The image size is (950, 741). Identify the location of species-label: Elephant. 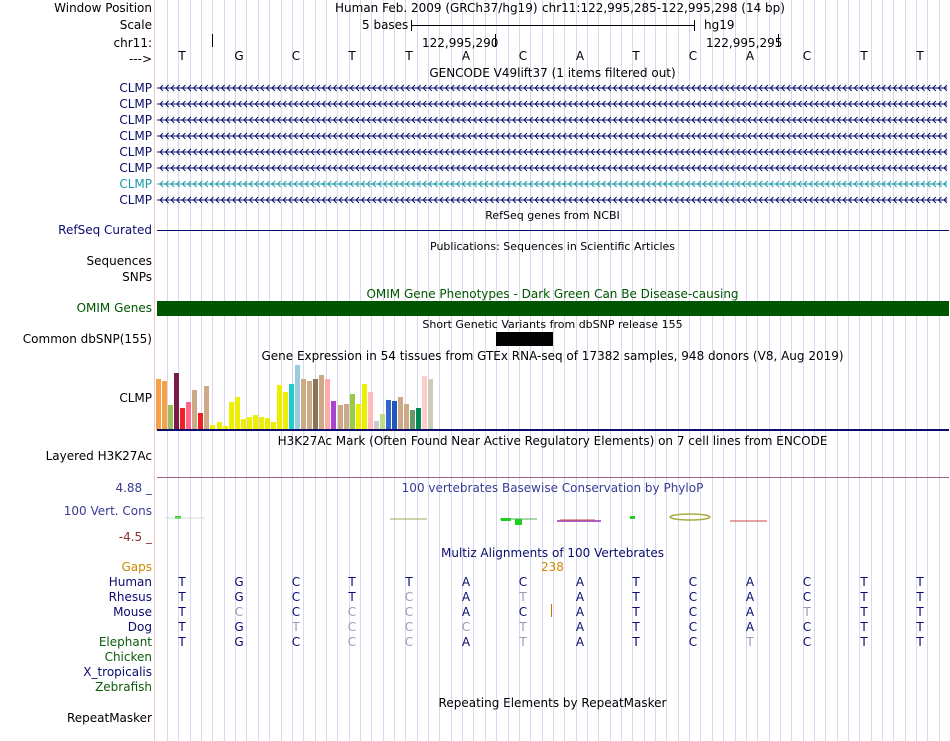
(125, 642).